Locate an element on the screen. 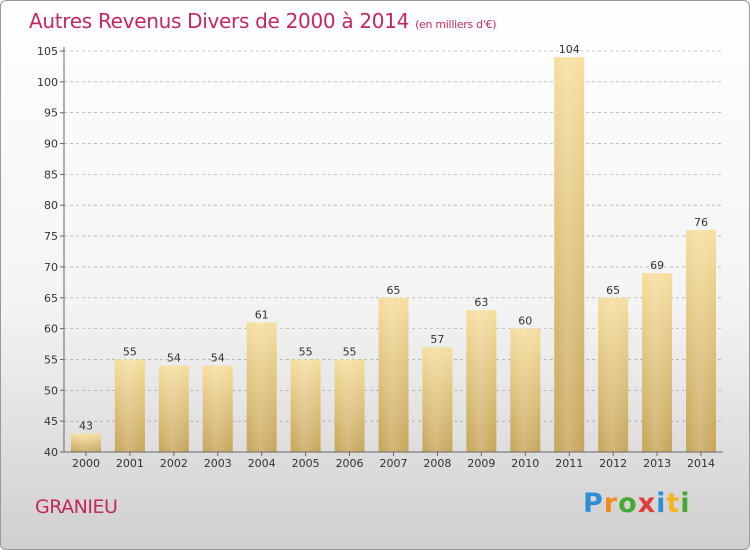 The width and height of the screenshot is (750, 550). y-tick-label: 60 is located at coordinates (51, 329).